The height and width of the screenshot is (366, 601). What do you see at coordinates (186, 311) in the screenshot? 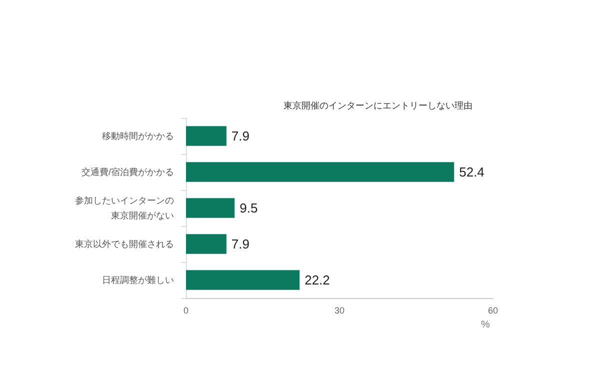
I see `x-tick-label: 0` at bounding box center [186, 311].